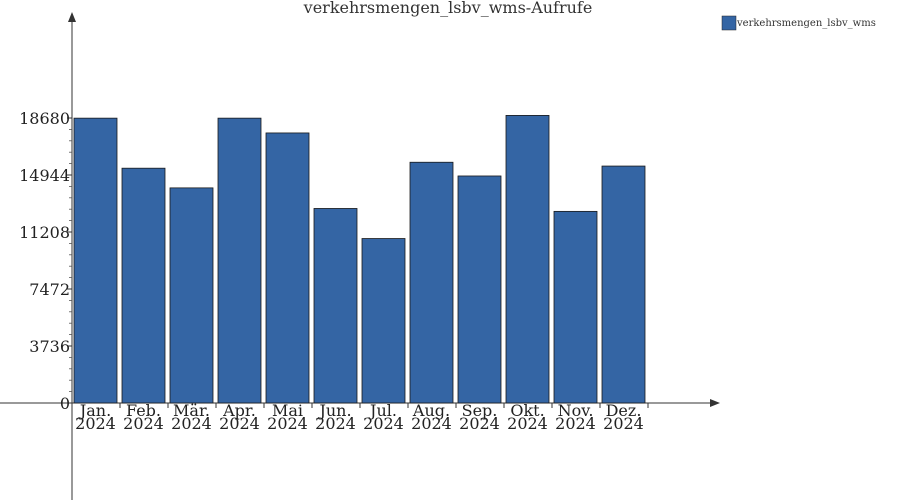 This screenshot has width=900, height=500. What do you see at coordinates (576, 410) in the screenshot?
I see `x-tick-label-month: Nov.` at bounding box center [576, 410].